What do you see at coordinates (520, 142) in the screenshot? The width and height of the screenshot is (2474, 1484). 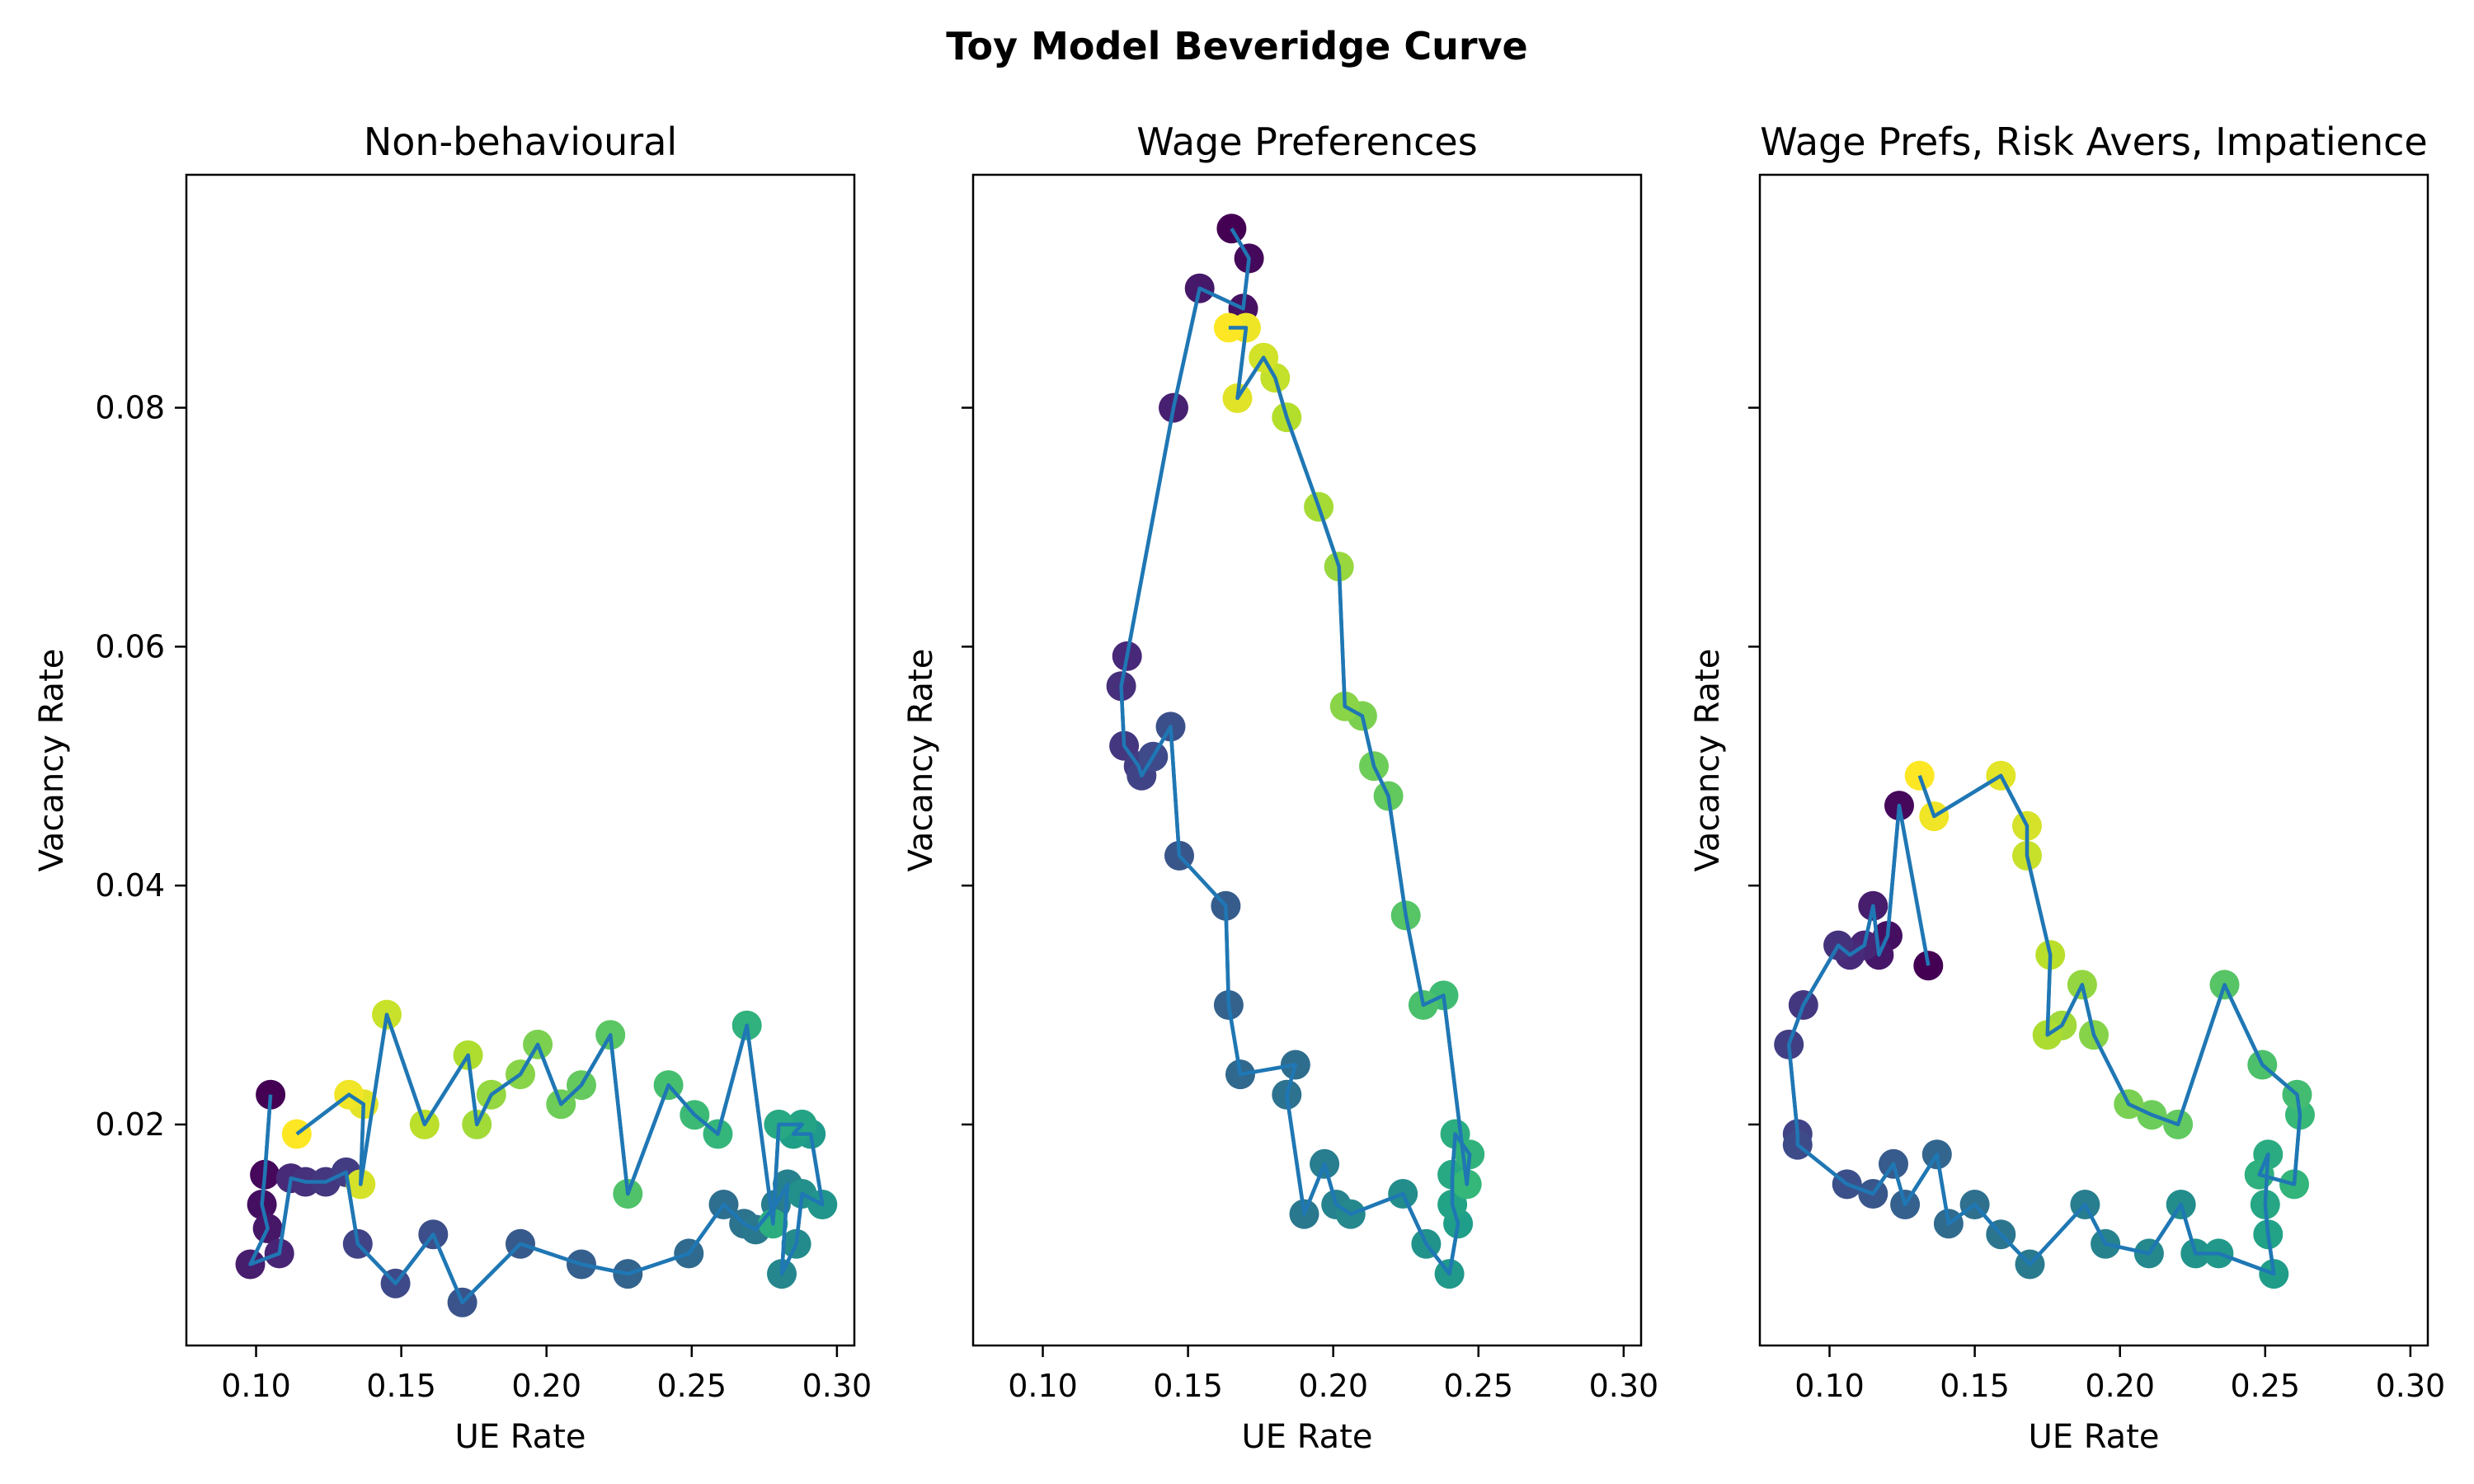 I see `panel-title: Non-behavioural` at bounding box center [520, 142].